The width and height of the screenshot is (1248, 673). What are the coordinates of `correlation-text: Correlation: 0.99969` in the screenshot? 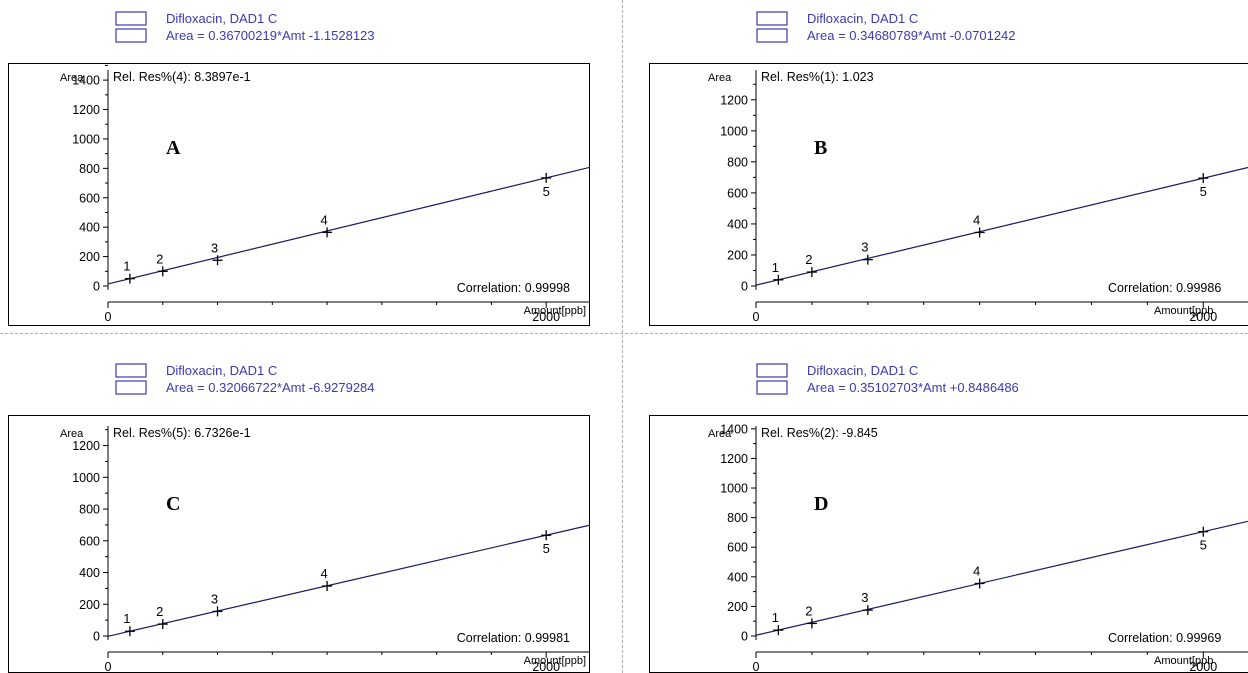 It's located at (1164, 638).